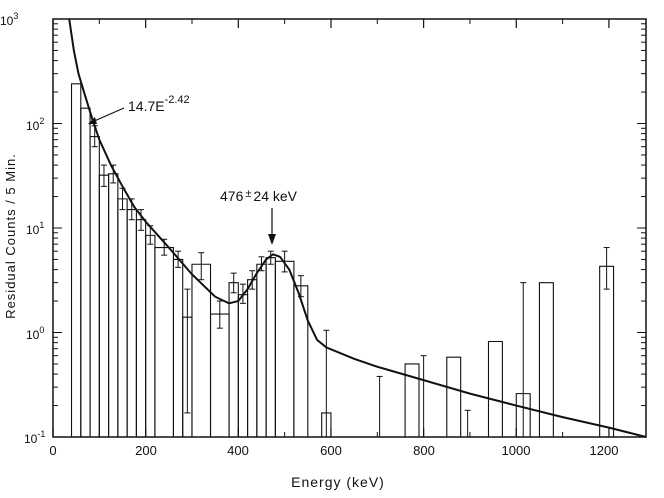 This screenshot has height=498, width=664. Describe the element at coordinates (35, 333) in the screenshot. I see `y-tick-label: 10⁰` at that location.